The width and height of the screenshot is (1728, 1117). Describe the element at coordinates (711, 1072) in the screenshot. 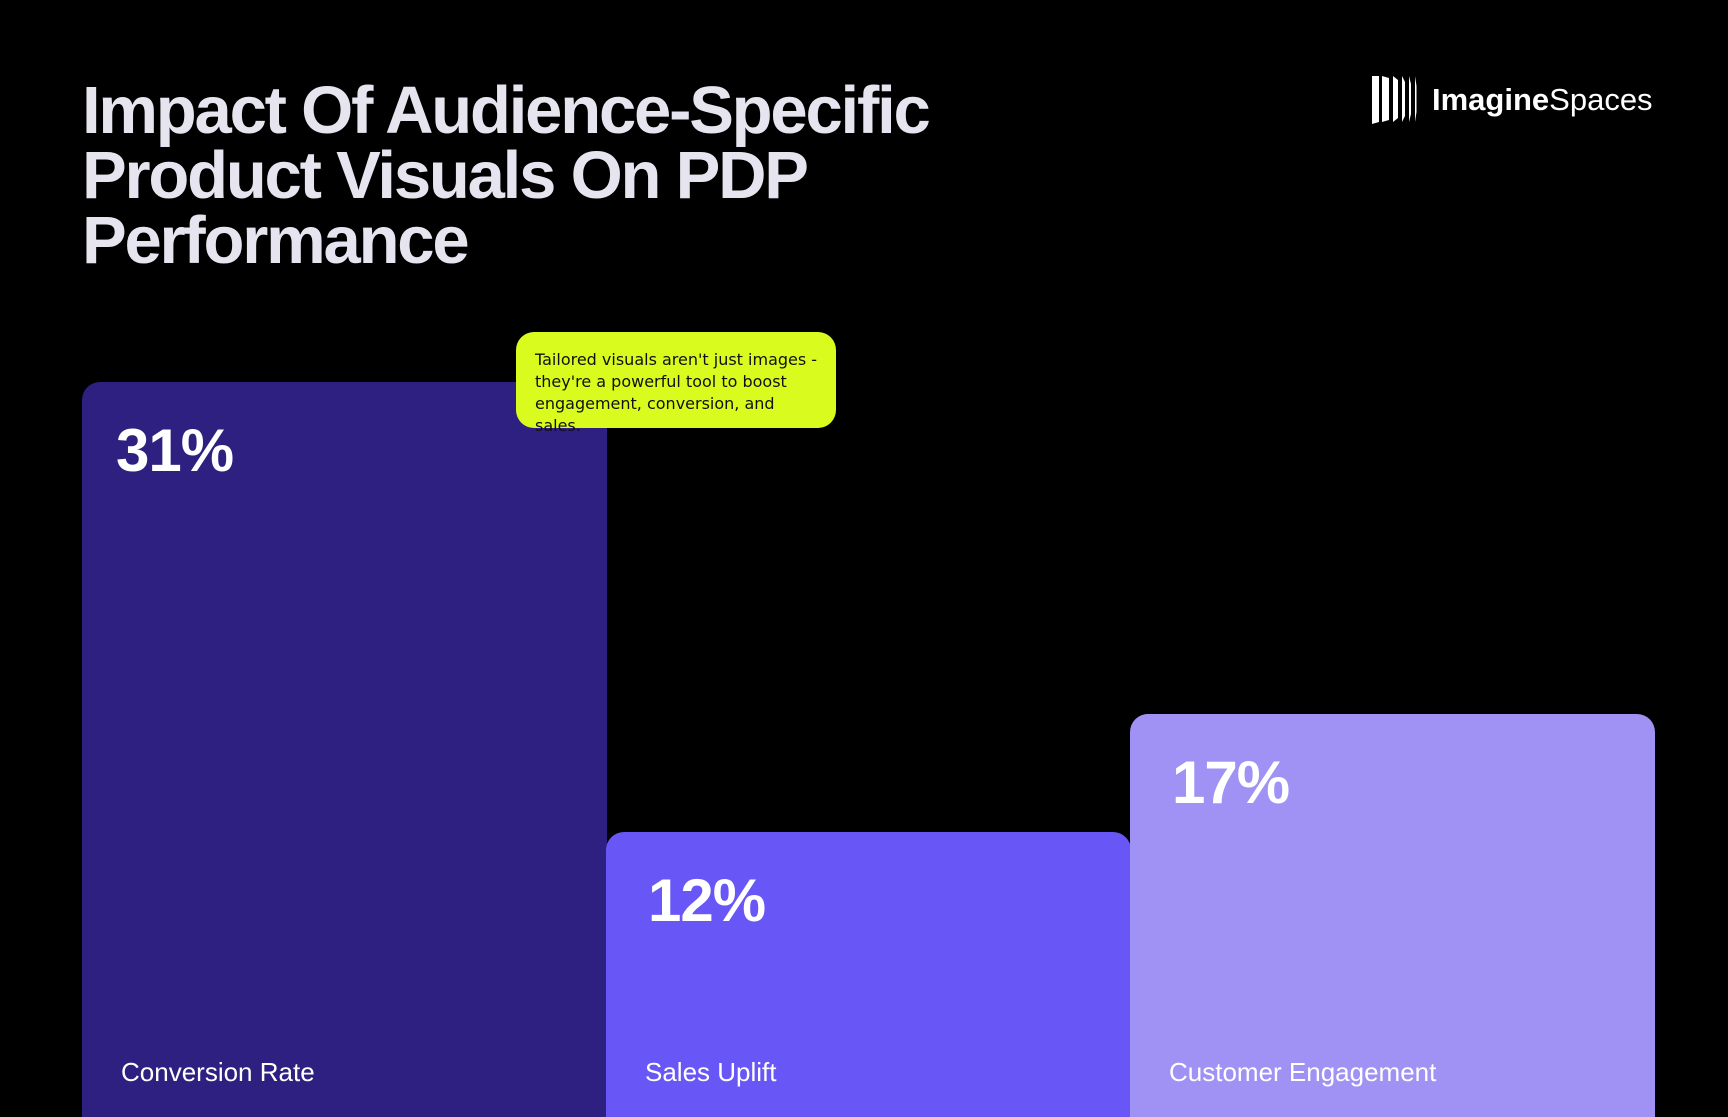

I see `bar-category-label: Sales Uplift` at that location.